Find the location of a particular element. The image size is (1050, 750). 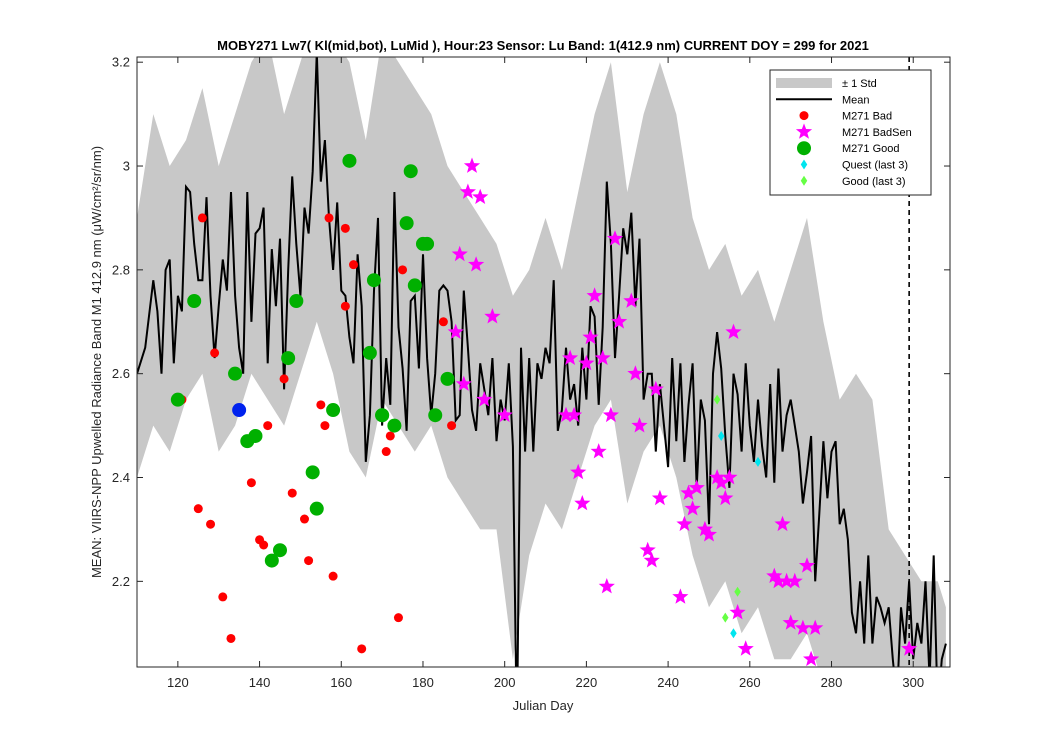

x-tick-label: 160 is located at coordinates (341, 682).